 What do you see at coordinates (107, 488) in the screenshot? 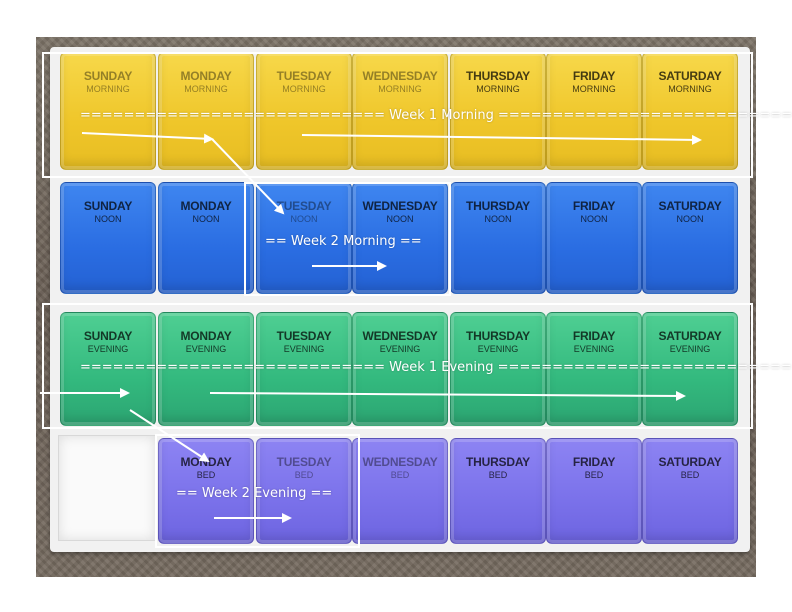
I see `empty-bed-slot` at bounding box center [107, 488].